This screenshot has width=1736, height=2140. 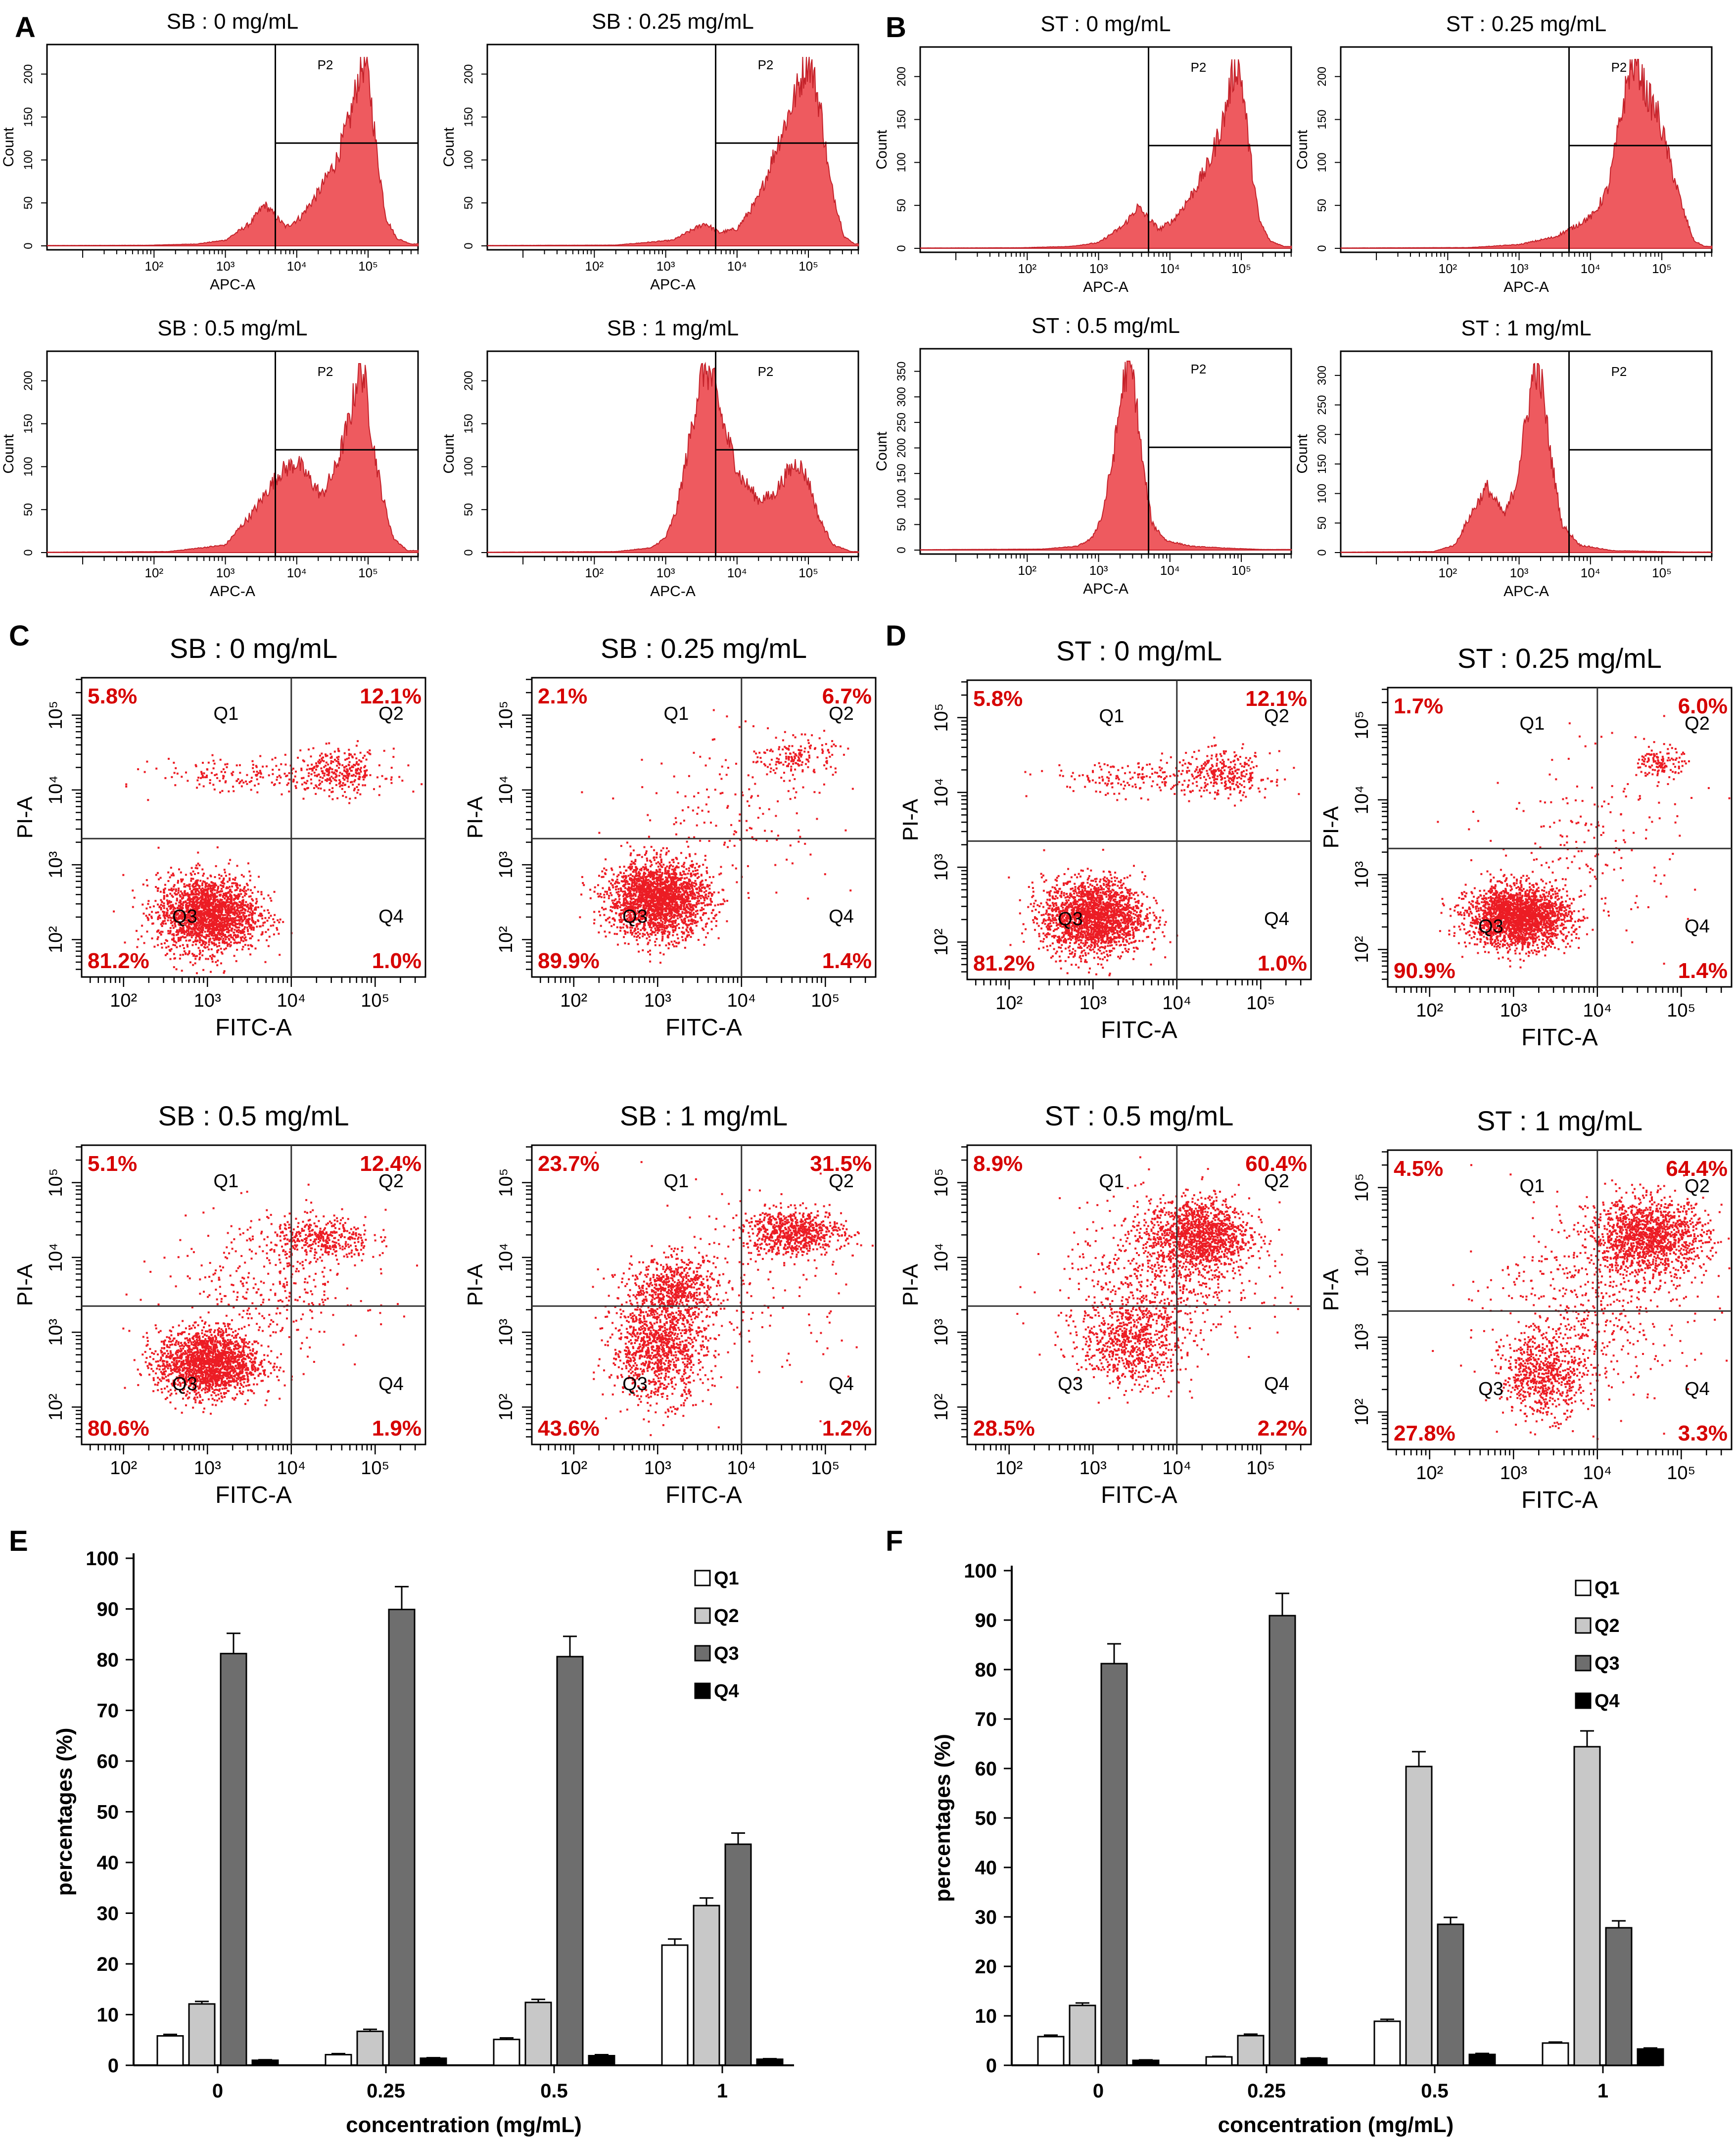 What do you see at coordinates (123, 1000) in the screenshot?
I see `x-tick-label: 10²` at bounding box center [123, 1000].